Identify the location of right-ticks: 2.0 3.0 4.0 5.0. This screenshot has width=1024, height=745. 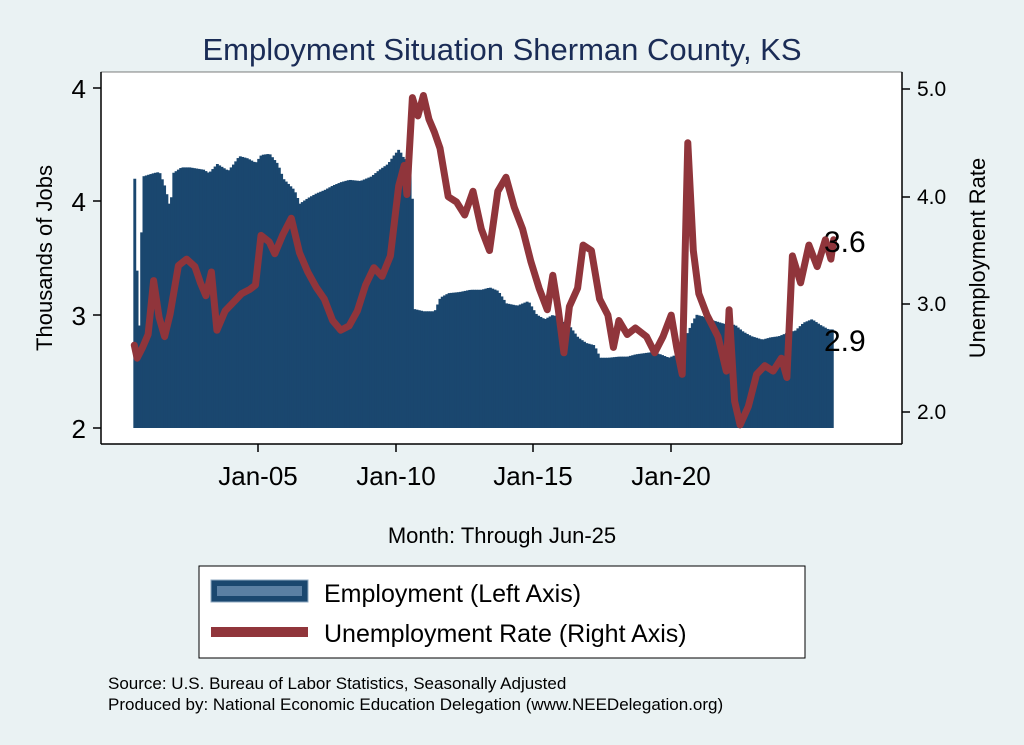
(924, 251).